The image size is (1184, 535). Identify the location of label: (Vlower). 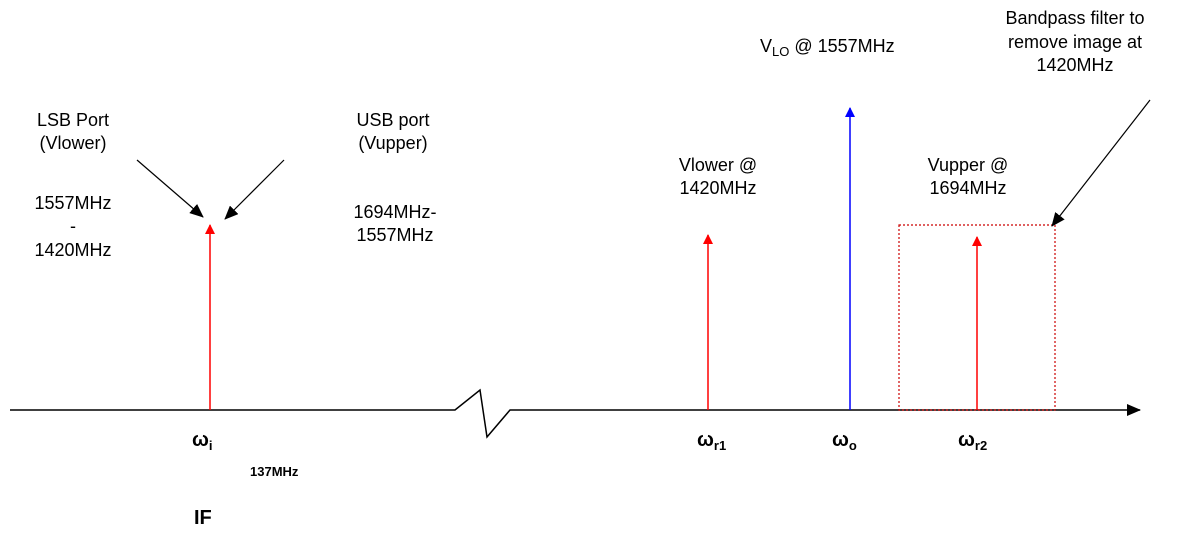
(72, 143).